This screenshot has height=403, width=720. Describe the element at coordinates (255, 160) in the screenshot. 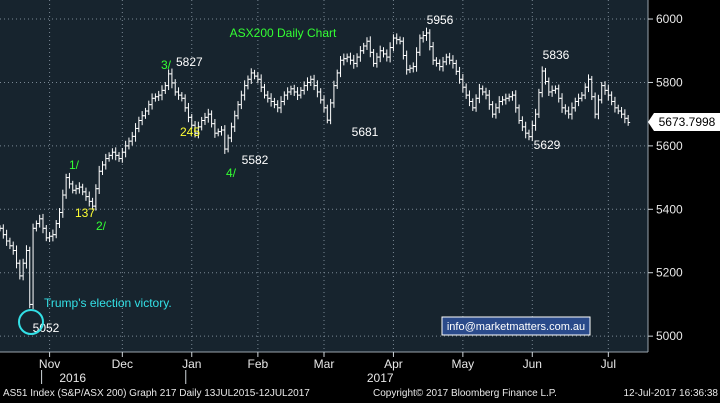

I see `annotation-5582: 5582` at that location.